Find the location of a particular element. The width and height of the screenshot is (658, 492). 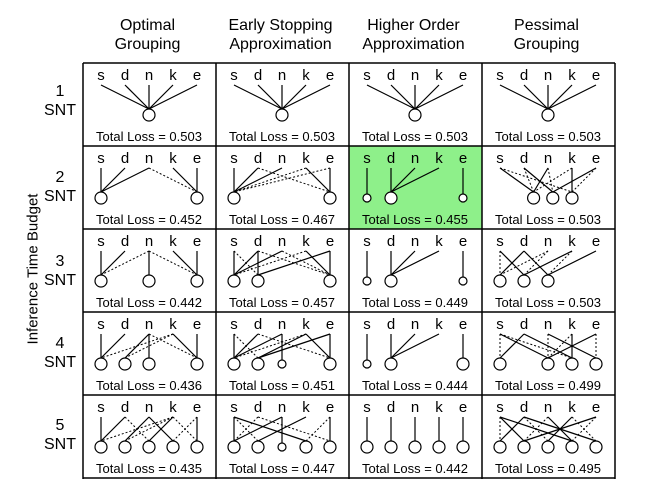

total-loss-label: Total Loss = 0.442 is located at coordinates (415, 468).